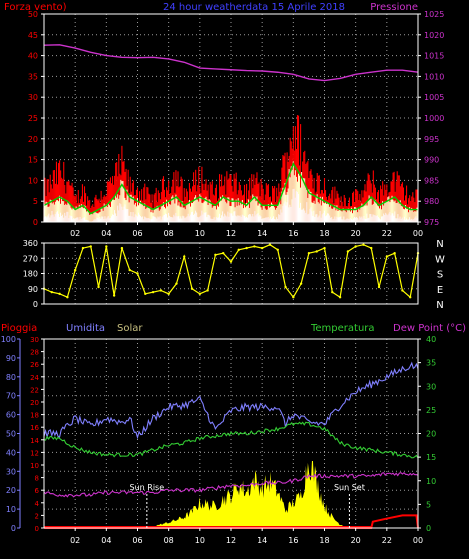 This screenshot has height=559, width=469. What do you see at coordinates (34, 403) in the screenshot?
I see `rain-tick-label: 20` at bounding box center [34, 403].